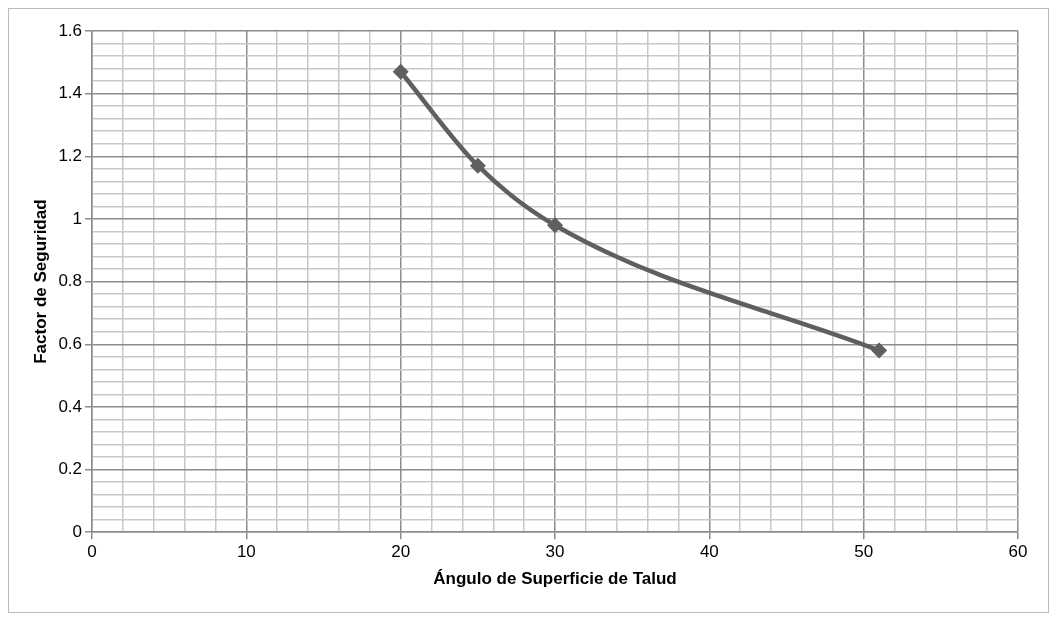 The width and height of the screenshot is (1057, 621). What do you see at coordinates (70, 281) in the screenshot?
I see `y-tick-label: 0.8` at bounding box center [70, 281].